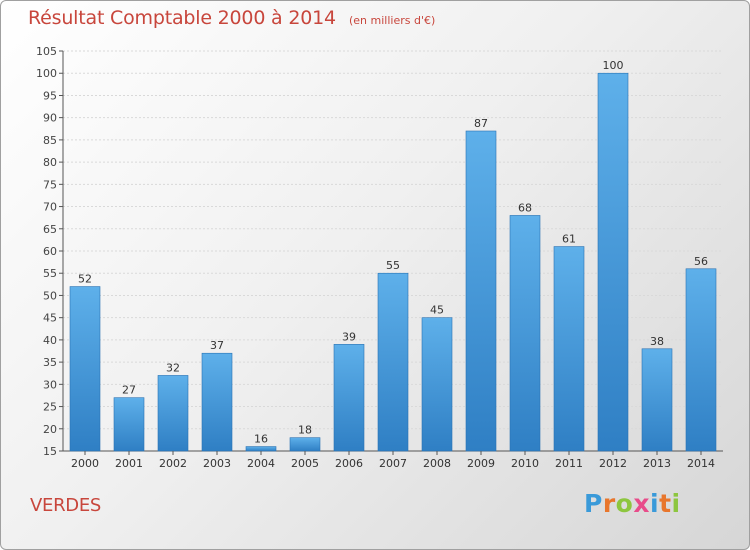  I want to click on bar-value-label: 16, so click(261, 439).